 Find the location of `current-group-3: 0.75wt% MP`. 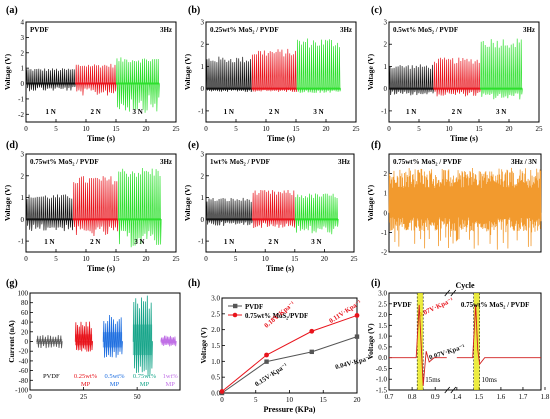

current-group-3: 0.75wt% MP is located at coordinates (144, 341).